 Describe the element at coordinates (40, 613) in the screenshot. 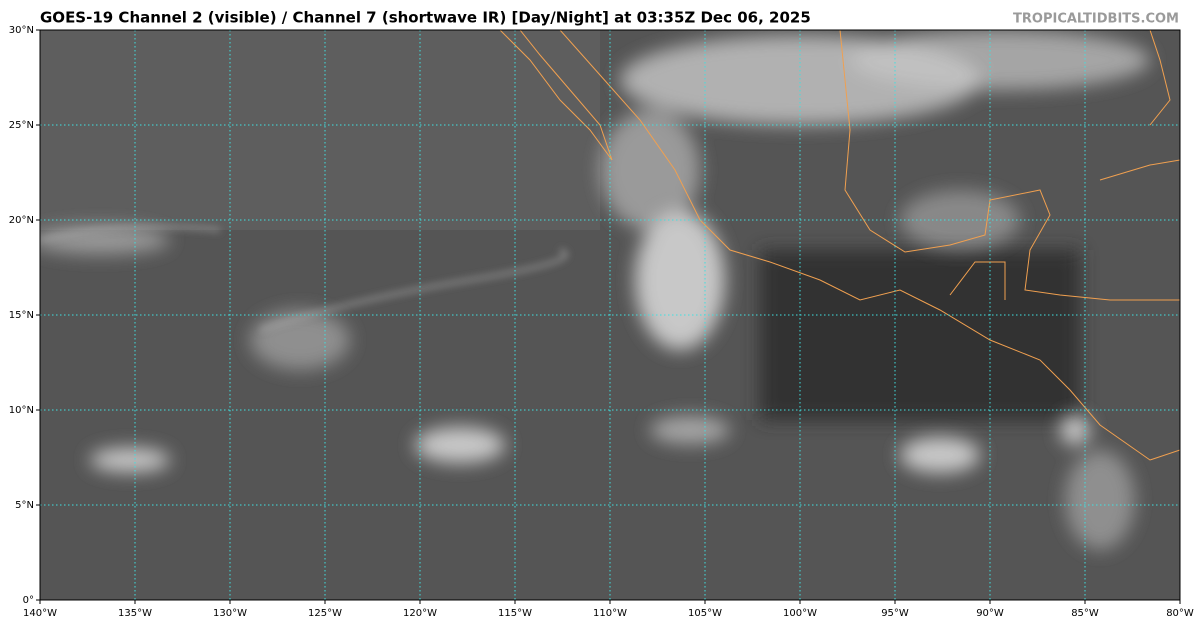

I see `x-tick-label: 140°W` at that location.